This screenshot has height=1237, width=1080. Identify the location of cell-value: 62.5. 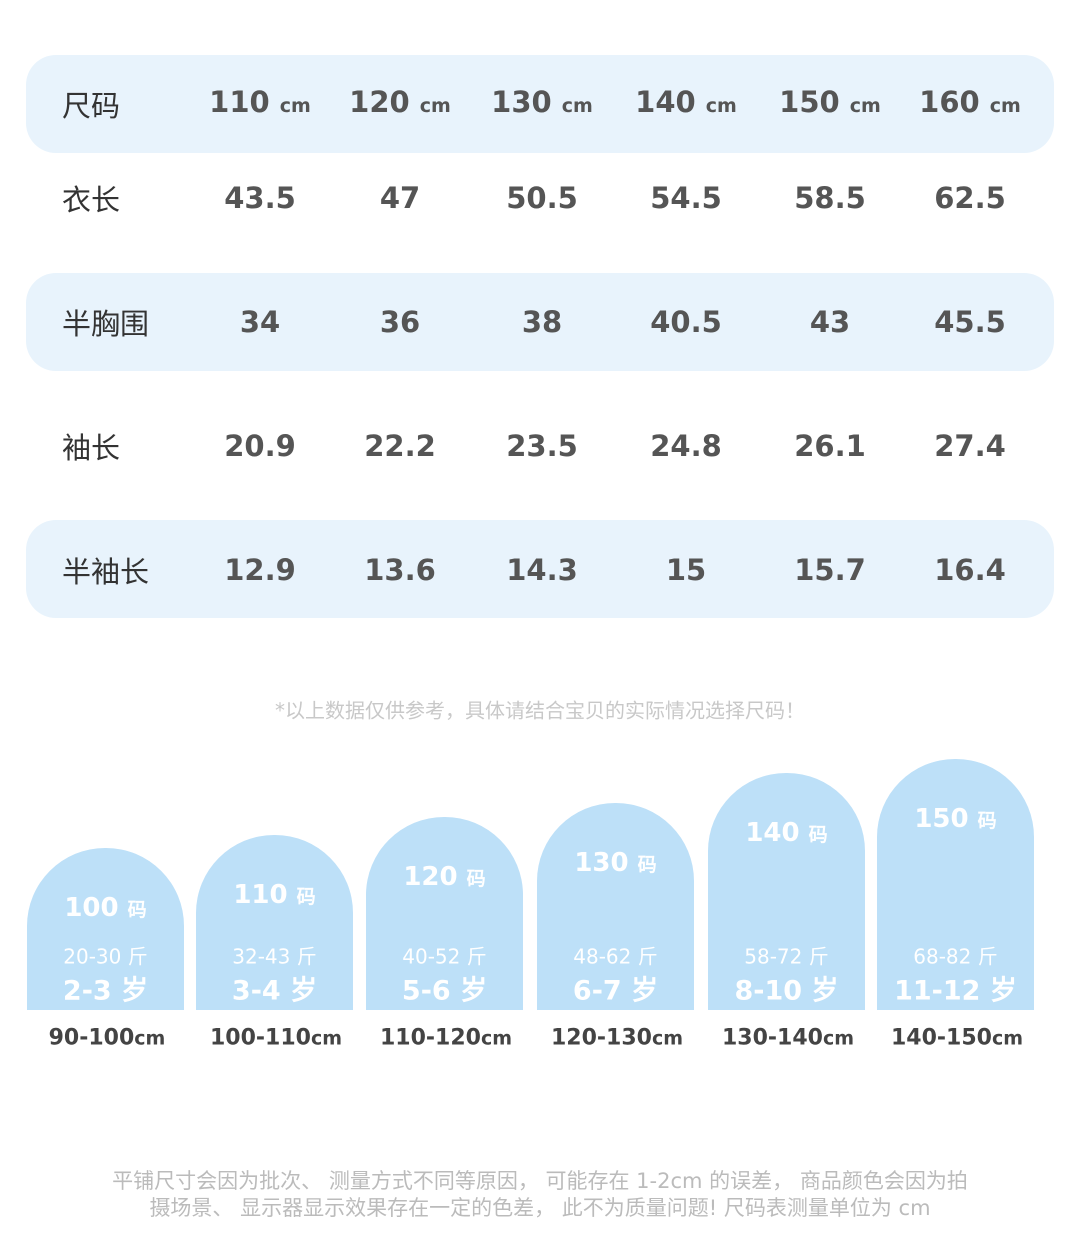
(970, 198).